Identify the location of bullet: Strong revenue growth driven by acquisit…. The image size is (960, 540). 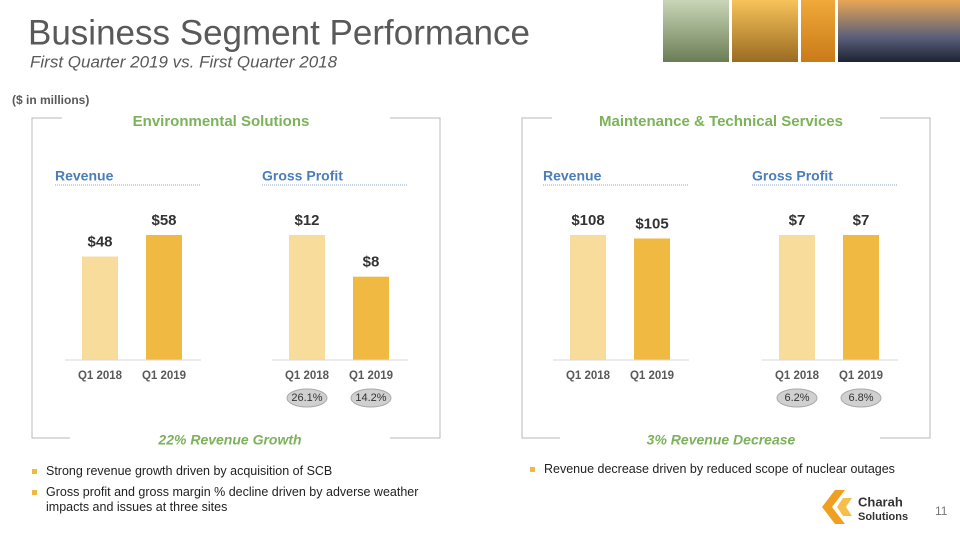
(240, 471).